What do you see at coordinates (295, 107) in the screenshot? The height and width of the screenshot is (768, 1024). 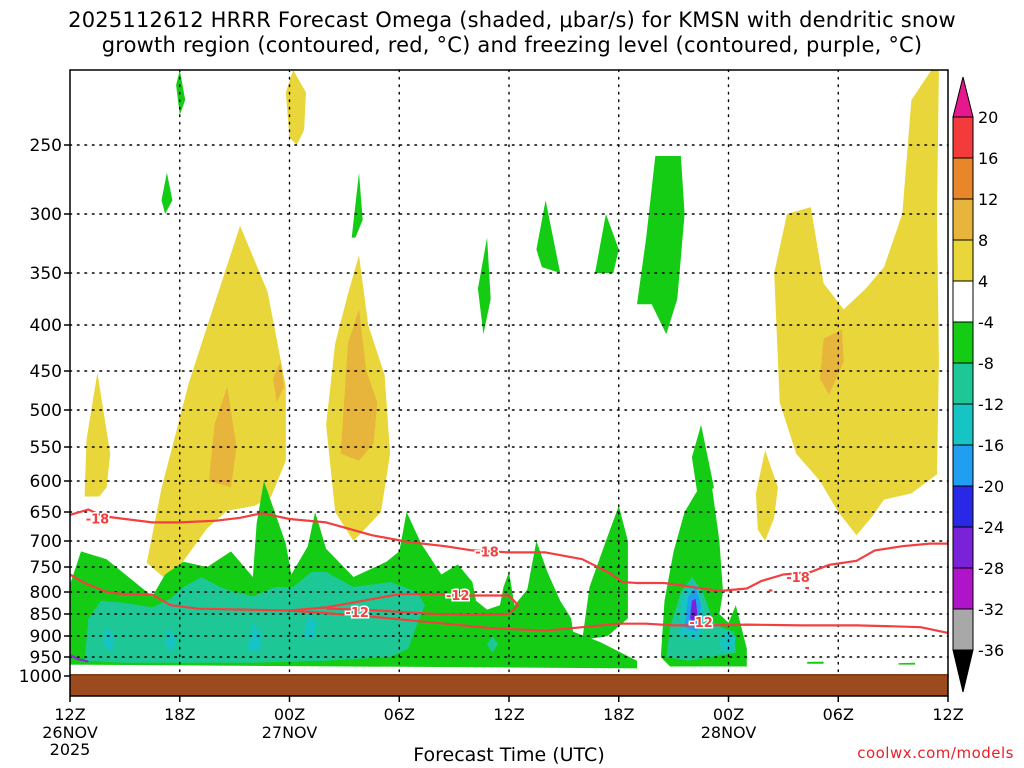 I see `yellow-region-top` at bounding box center [295, 107].